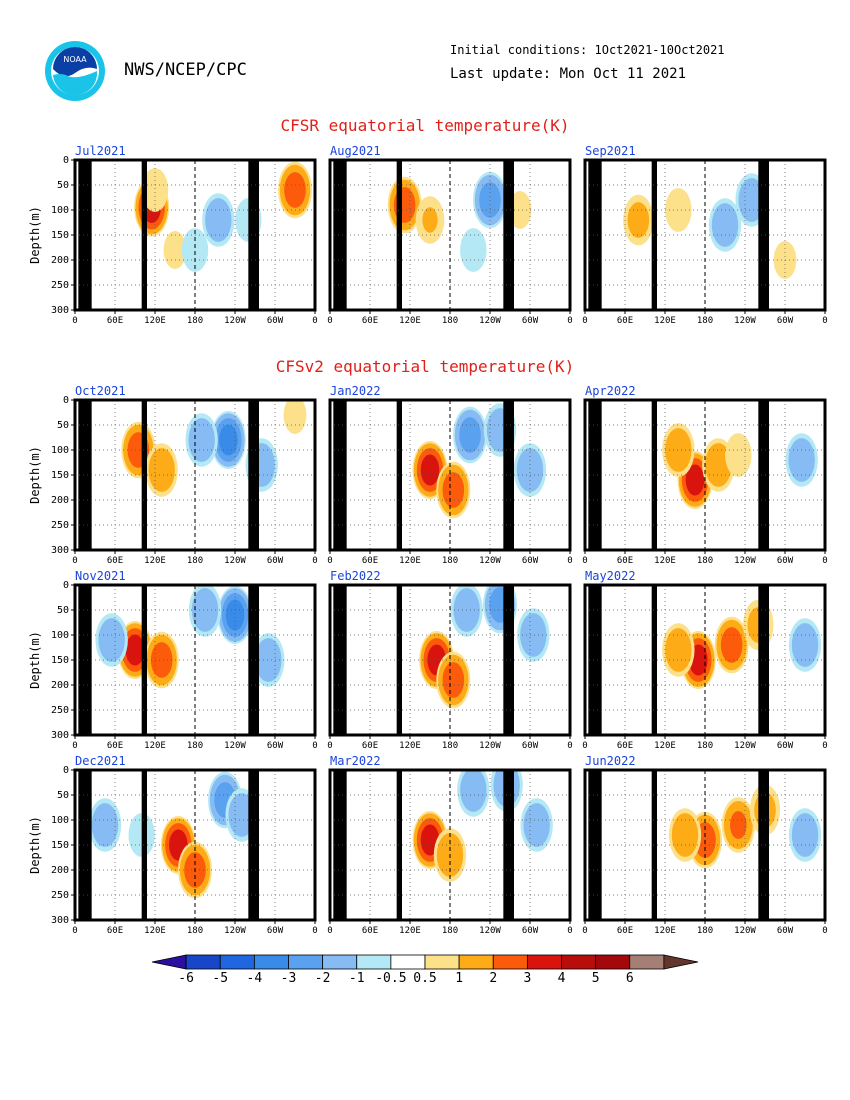 The image size is (850, 1100). Describe the element at coordinates (449, 660) in the screenshot. I see `chart-panel-Feb2022: 0 60E 120E 180 120W 60W 0 Feb2022` at that location.